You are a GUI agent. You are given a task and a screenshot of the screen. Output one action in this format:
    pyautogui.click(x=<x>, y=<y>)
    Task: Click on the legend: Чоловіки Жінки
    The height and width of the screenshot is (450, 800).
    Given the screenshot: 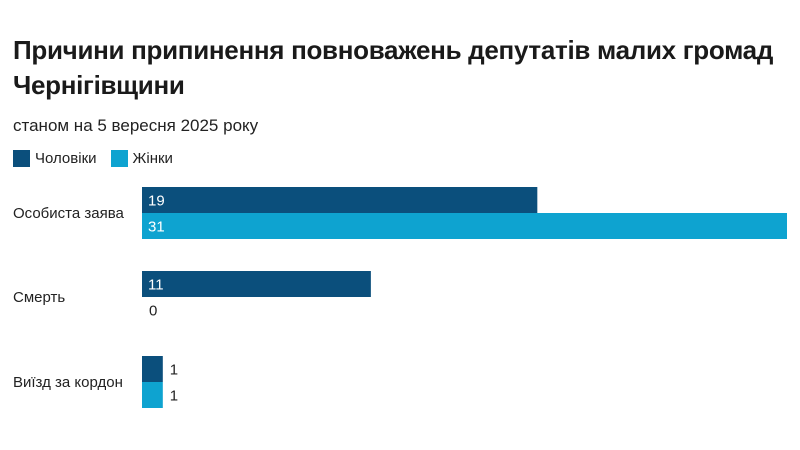 What is the action you would take?
    pyautogui.click(x=93, y=158)
    